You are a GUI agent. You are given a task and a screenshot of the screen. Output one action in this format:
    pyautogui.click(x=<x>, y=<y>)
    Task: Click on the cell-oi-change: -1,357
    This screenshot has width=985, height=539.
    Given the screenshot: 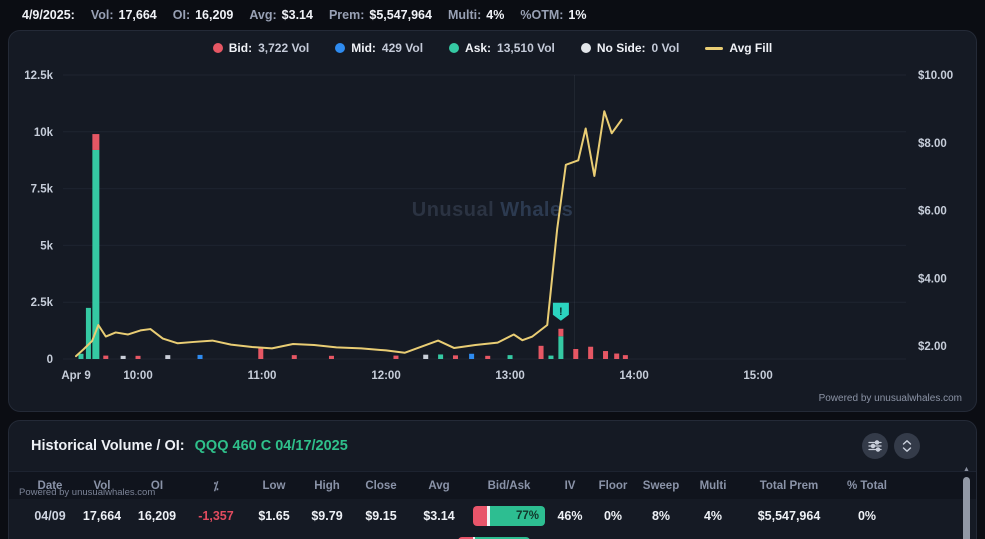 What is the action you would take?
    pyautogui.click(x=216, y=516)
    